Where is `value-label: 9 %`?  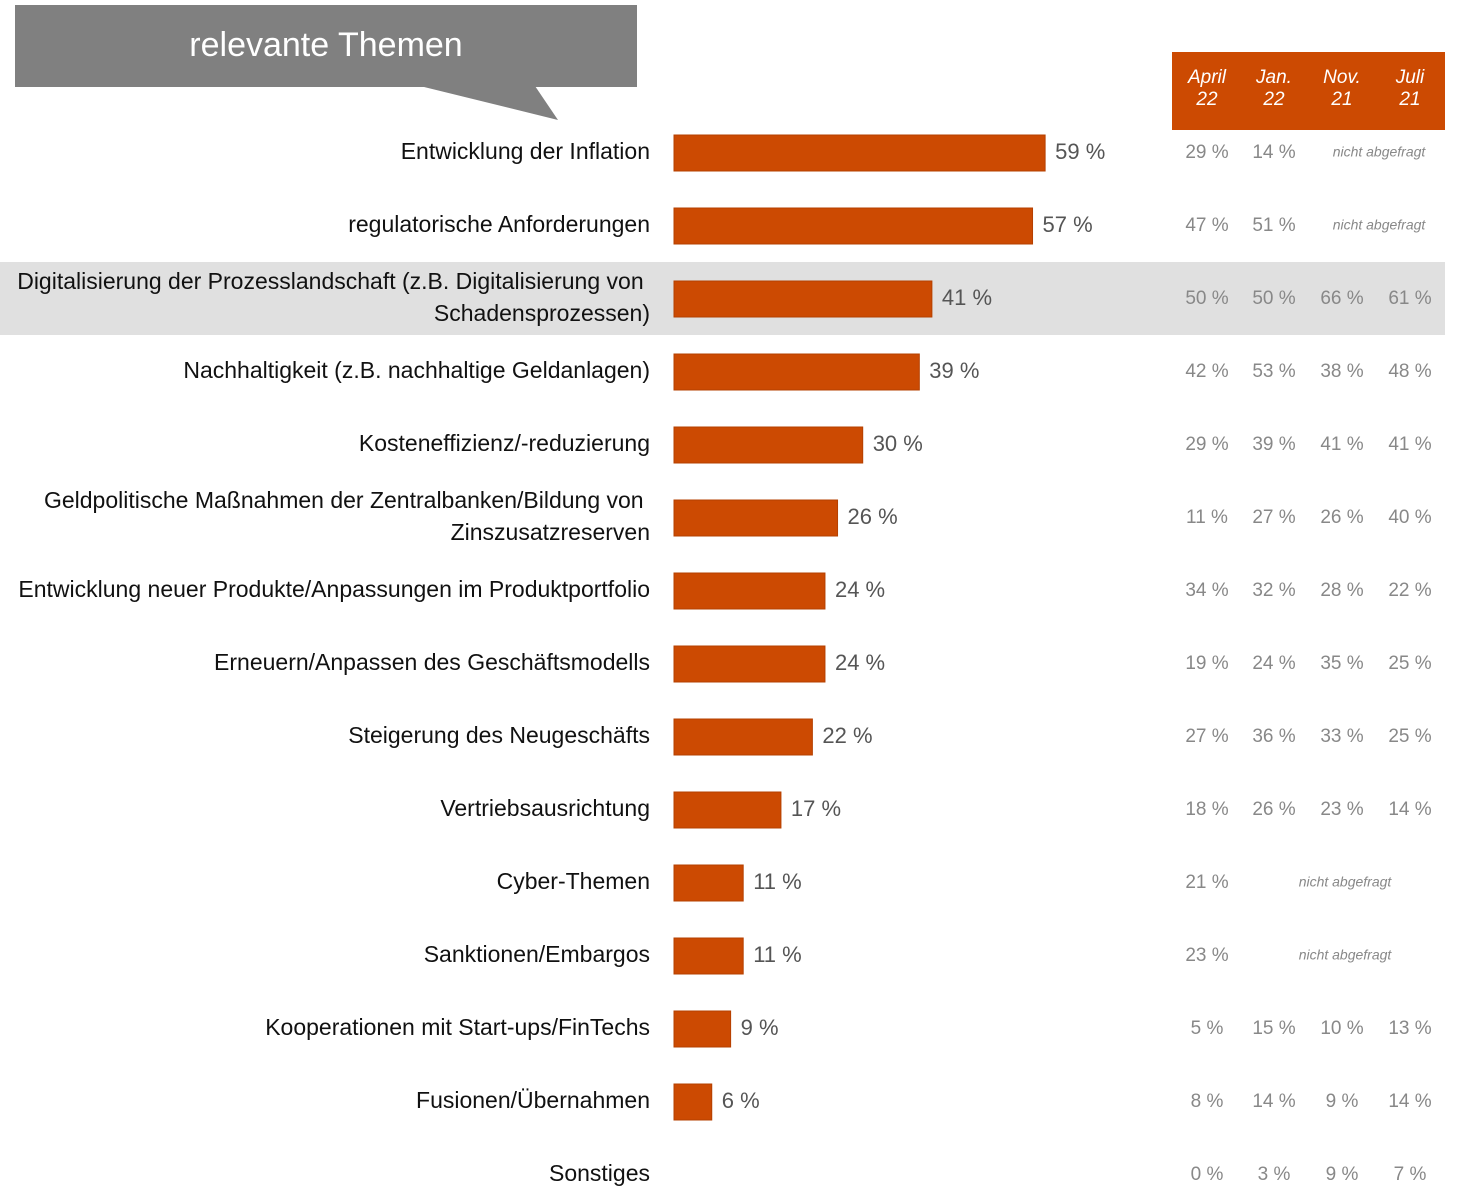
value-label: 9 % is located at coordinates (760, 1027).